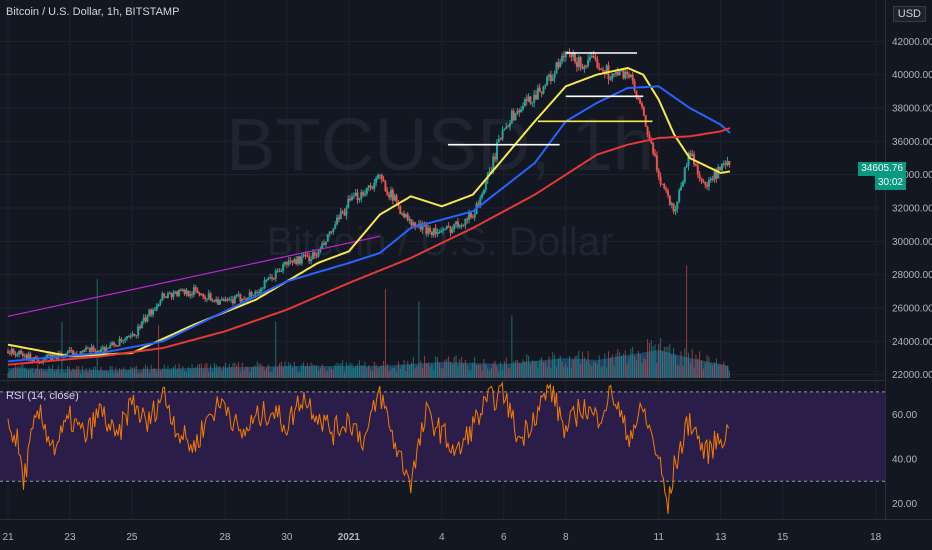 This screenshot has width=932, height=550. I want to click on rsi-axis: 20.00 40.00 60.00, so click(904, 460).